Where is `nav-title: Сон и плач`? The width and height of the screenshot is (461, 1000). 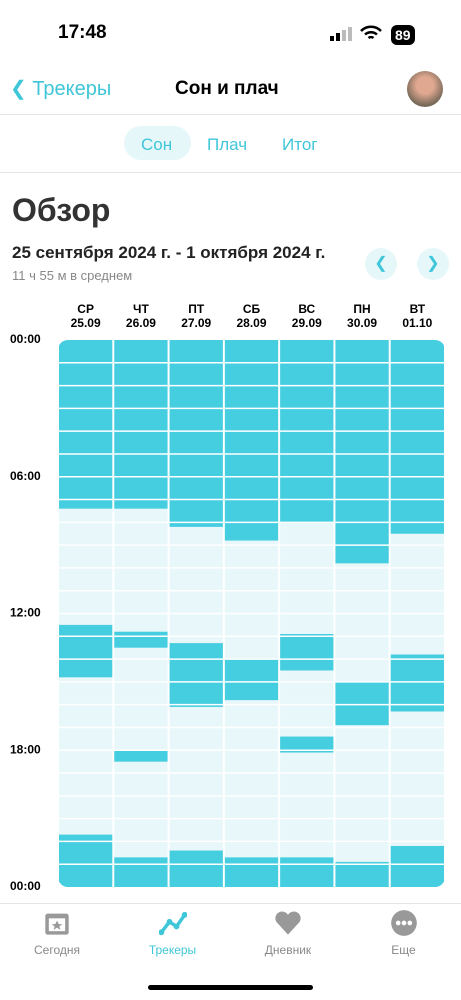
nav-title: Сон и плач is located at coordinates (227, 88).